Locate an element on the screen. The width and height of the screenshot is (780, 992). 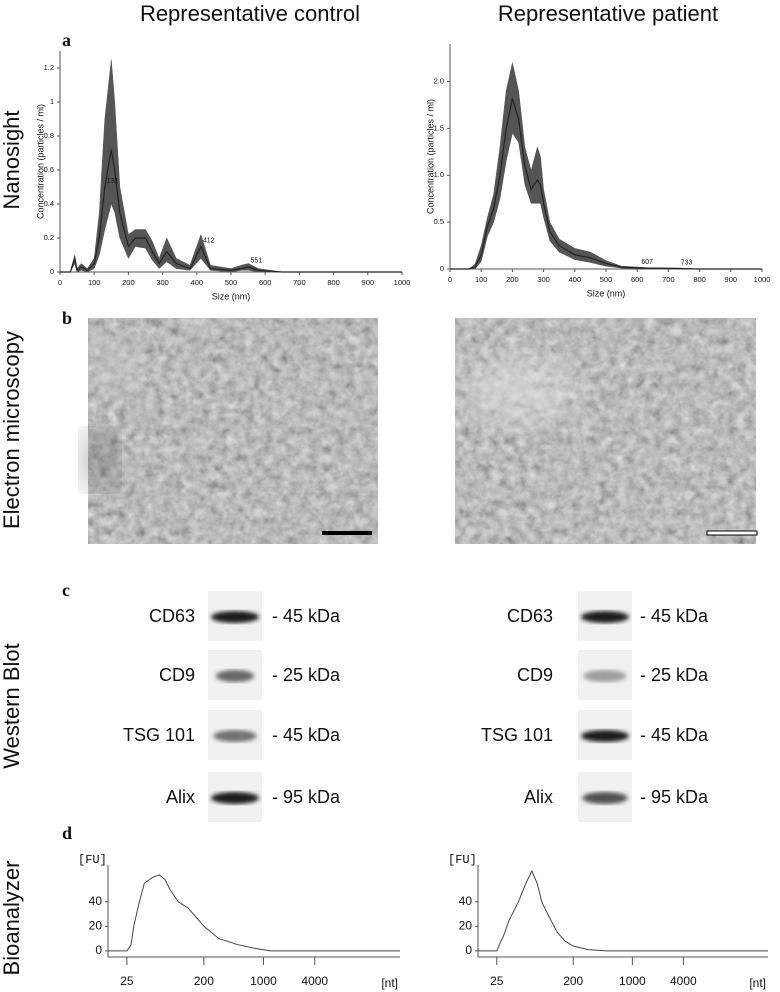
size-label: - 95 kDa is located at coordinates (674, 797).